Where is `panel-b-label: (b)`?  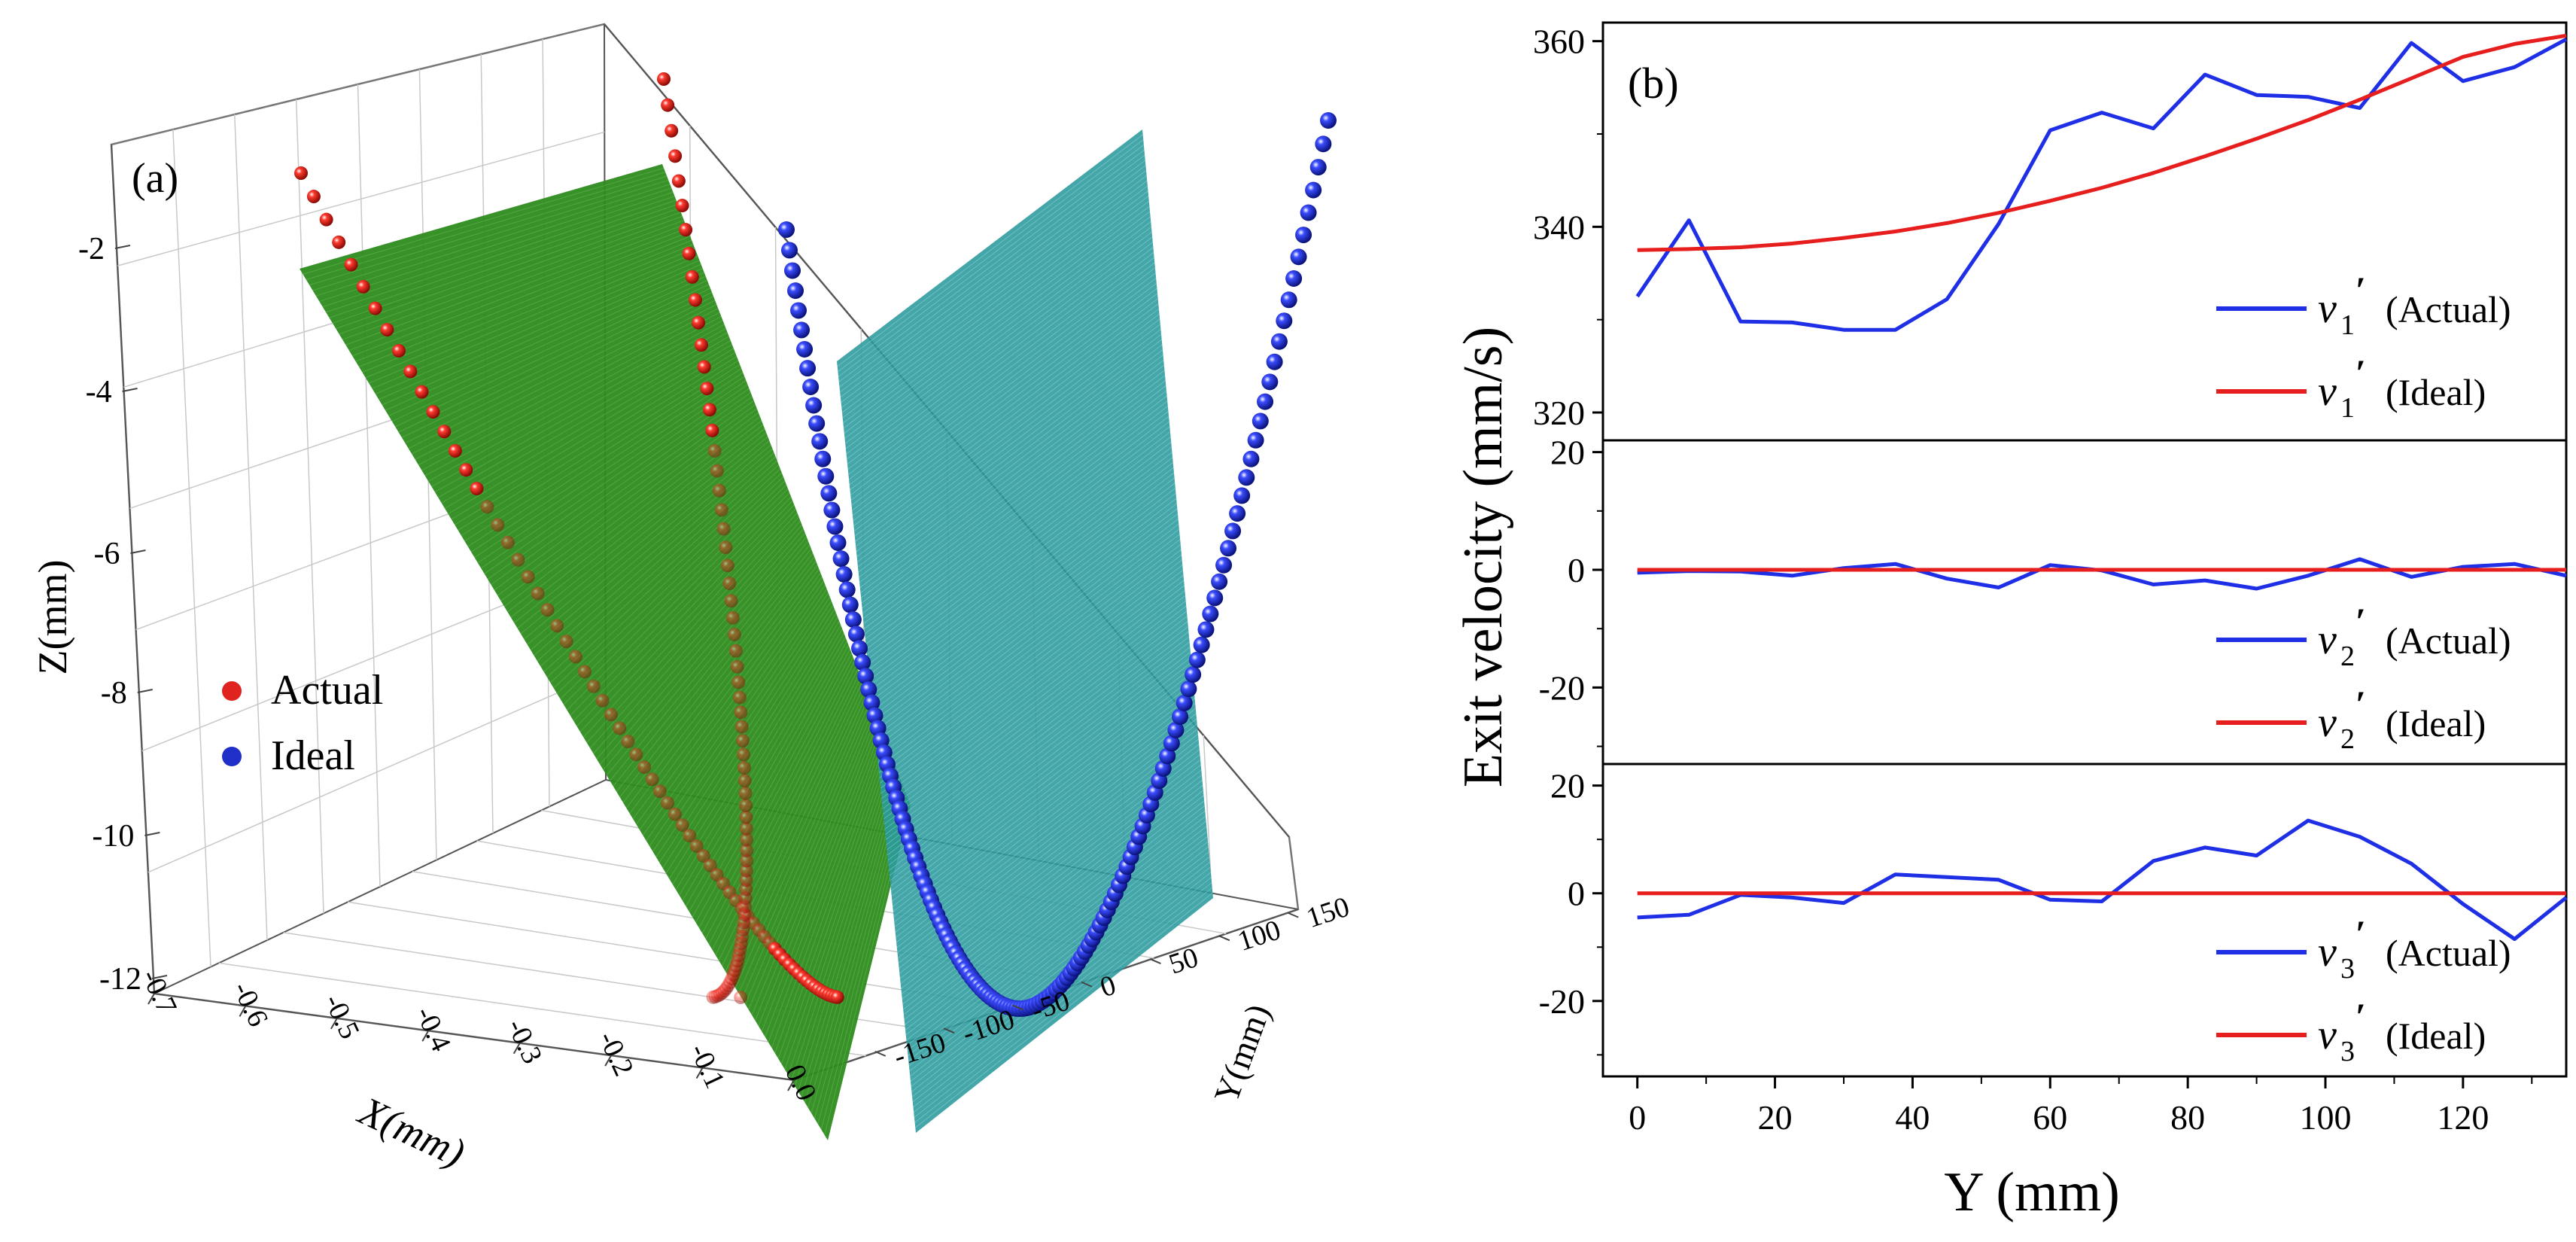
panel-b-label: (b) is located at coordinates (1653, 83).